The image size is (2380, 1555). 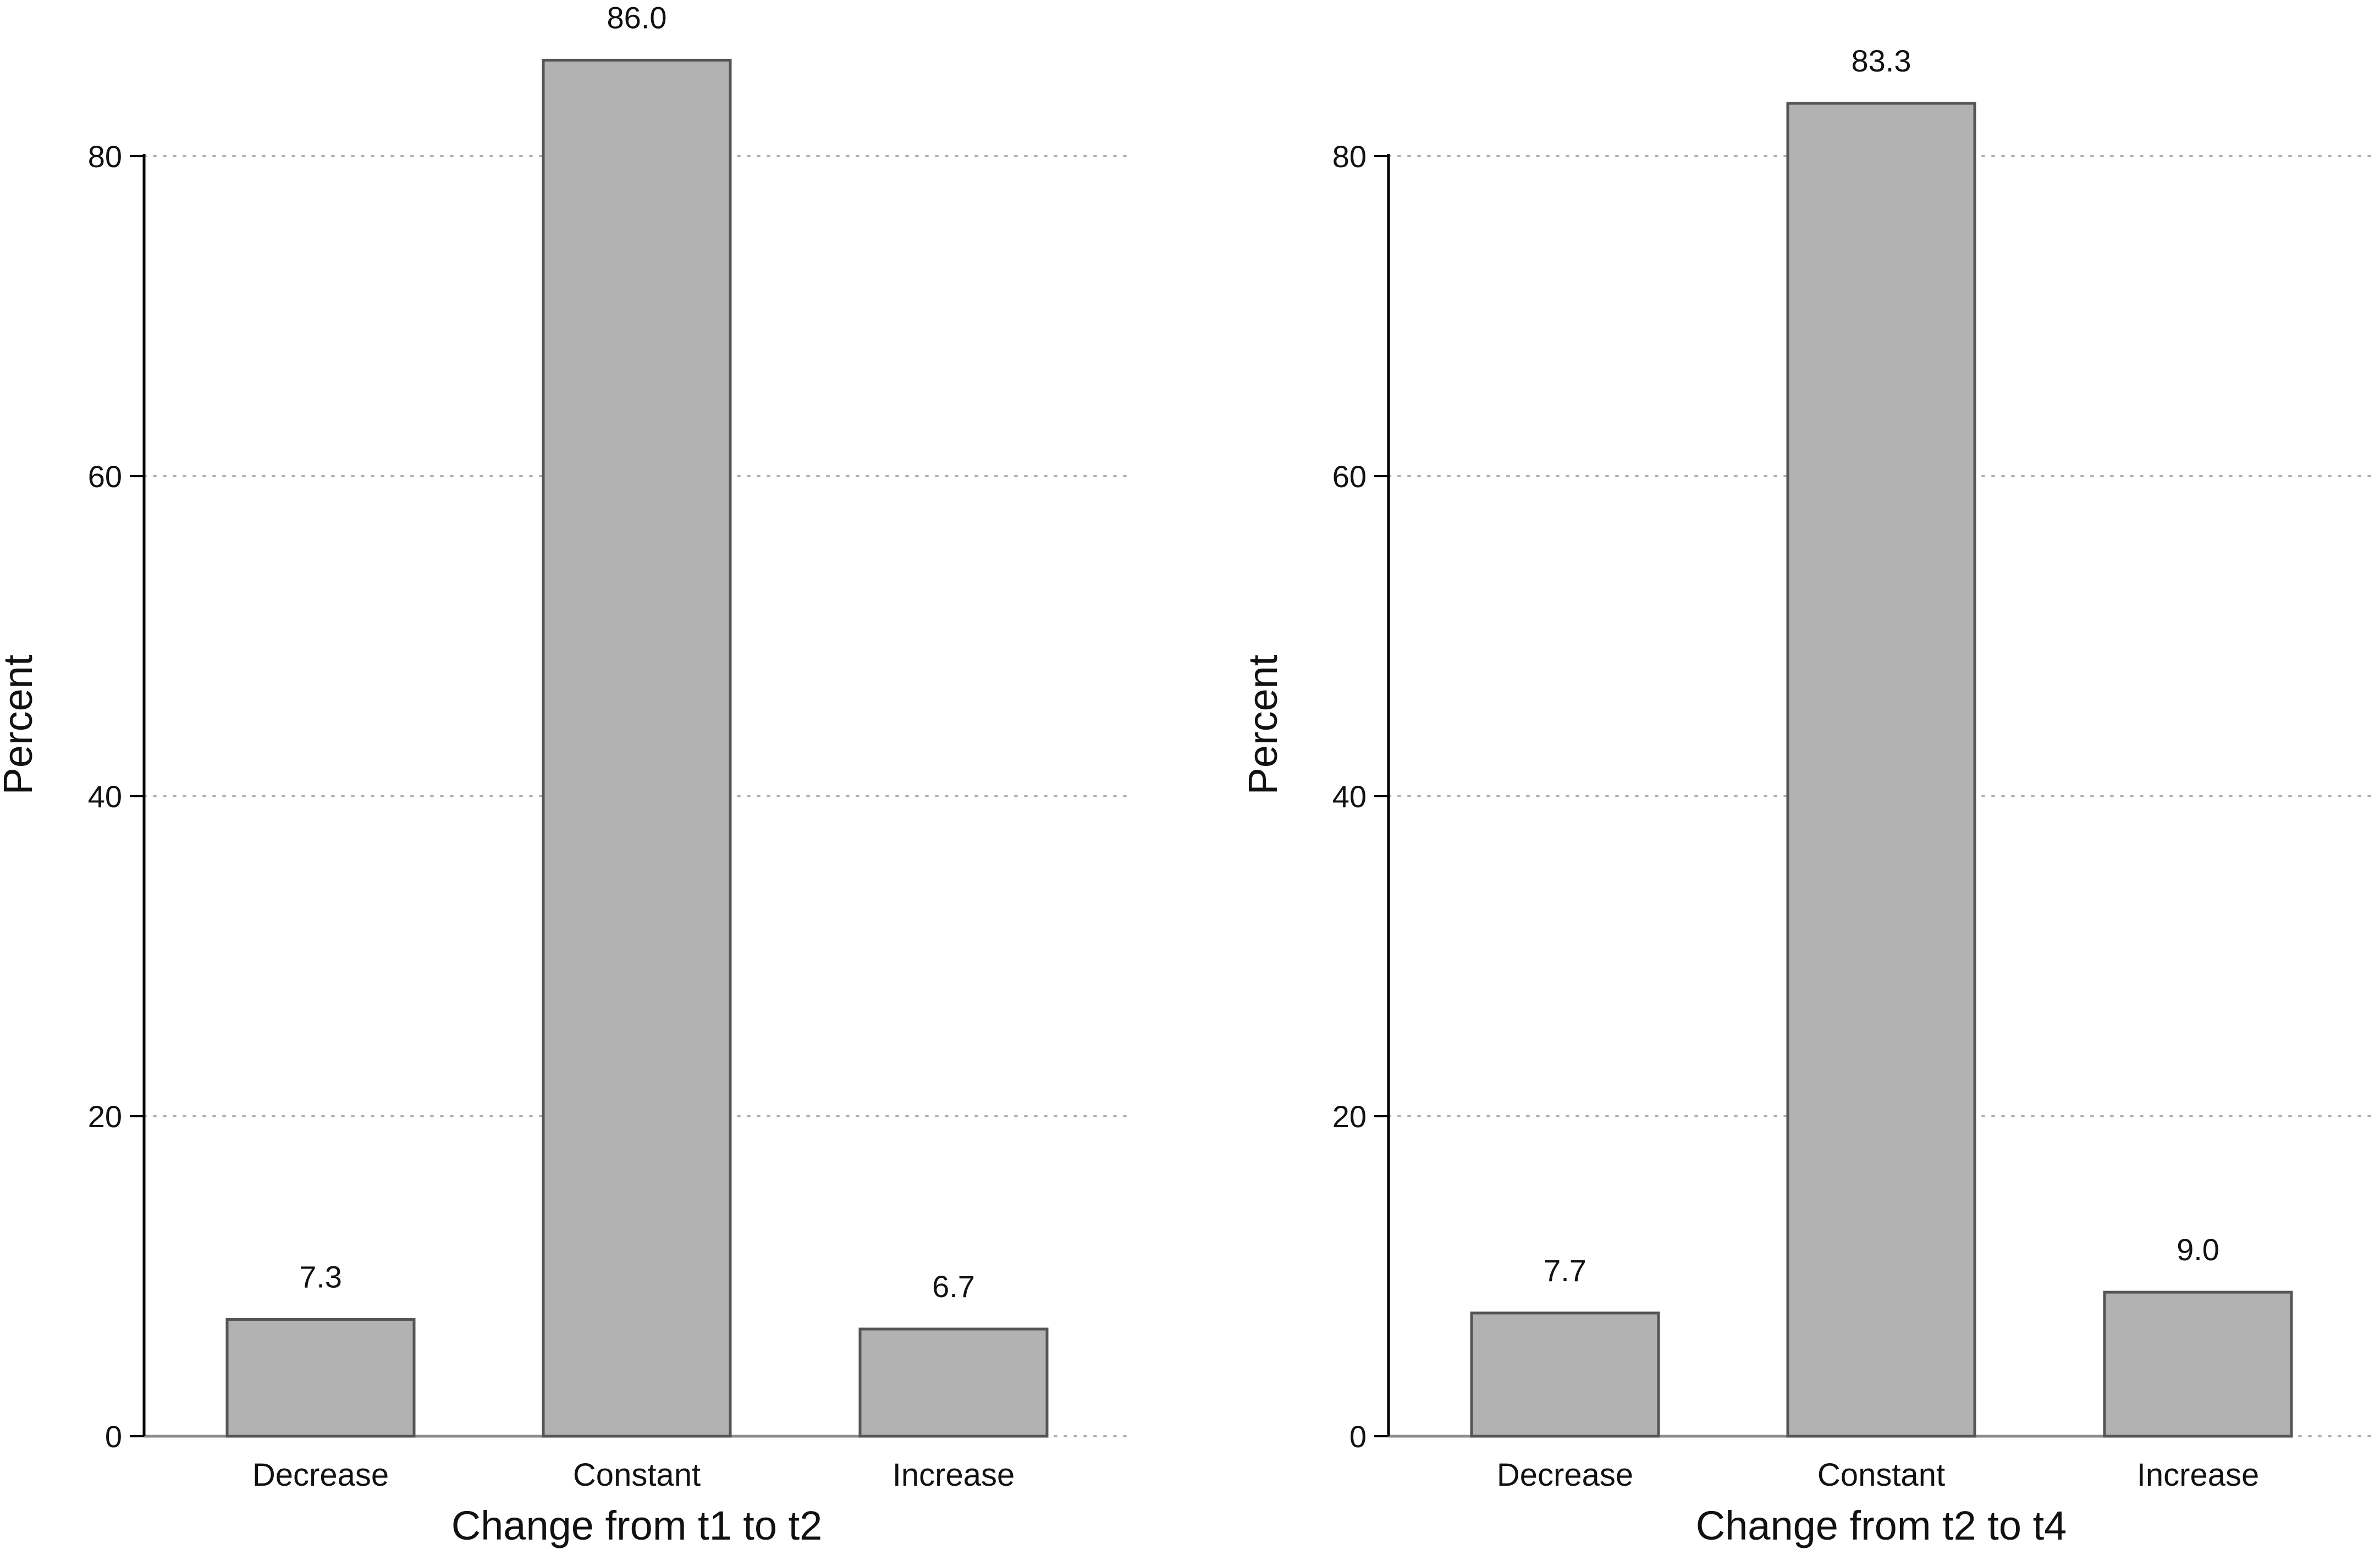 What do you see at coordinates (1565, 1270) in the screenshot?
I see `bar-data-label: 7.7` at bounding box center [1565, 1270].